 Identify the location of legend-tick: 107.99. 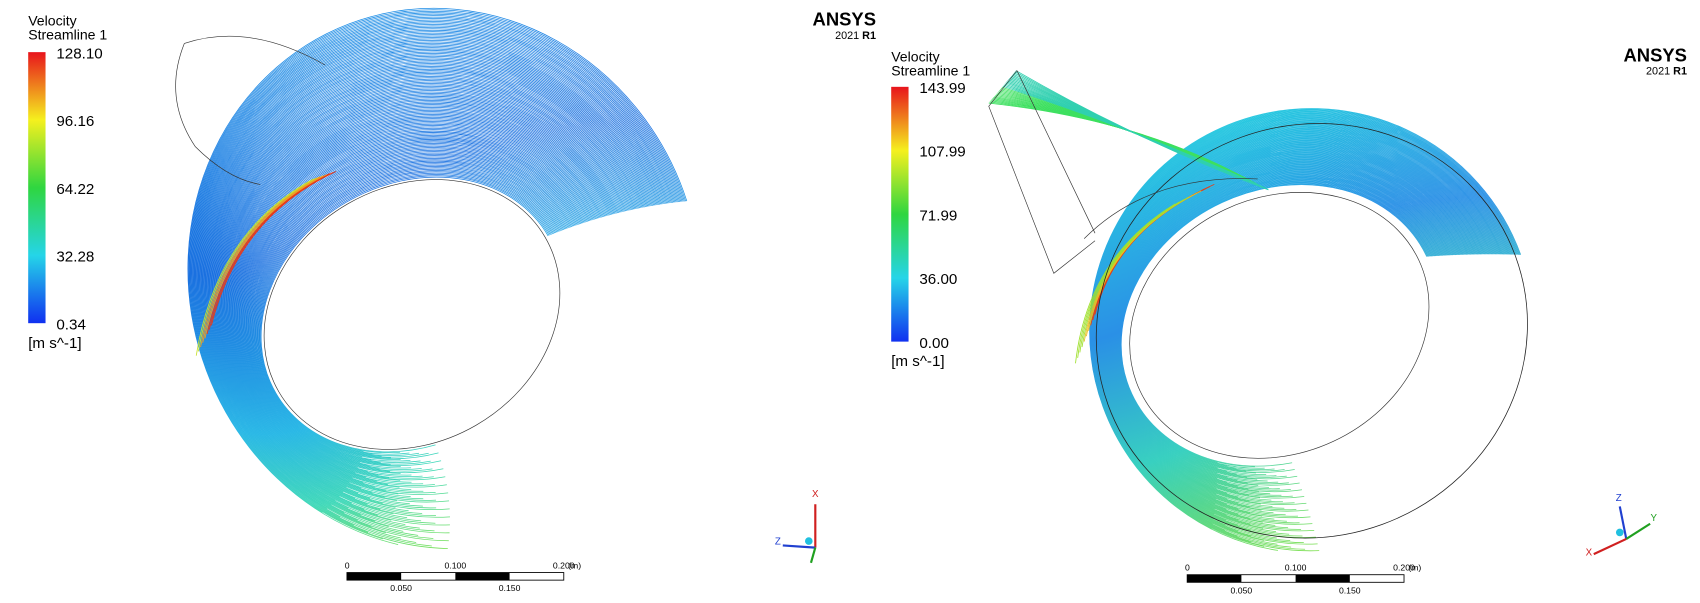
(942, 152).